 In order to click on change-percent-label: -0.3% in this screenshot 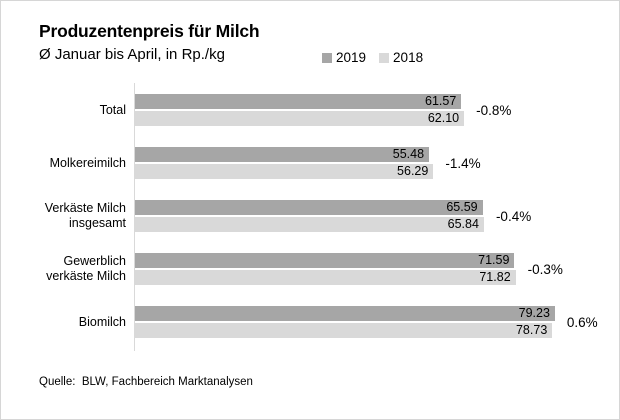, I will do `click(545, 269)`.